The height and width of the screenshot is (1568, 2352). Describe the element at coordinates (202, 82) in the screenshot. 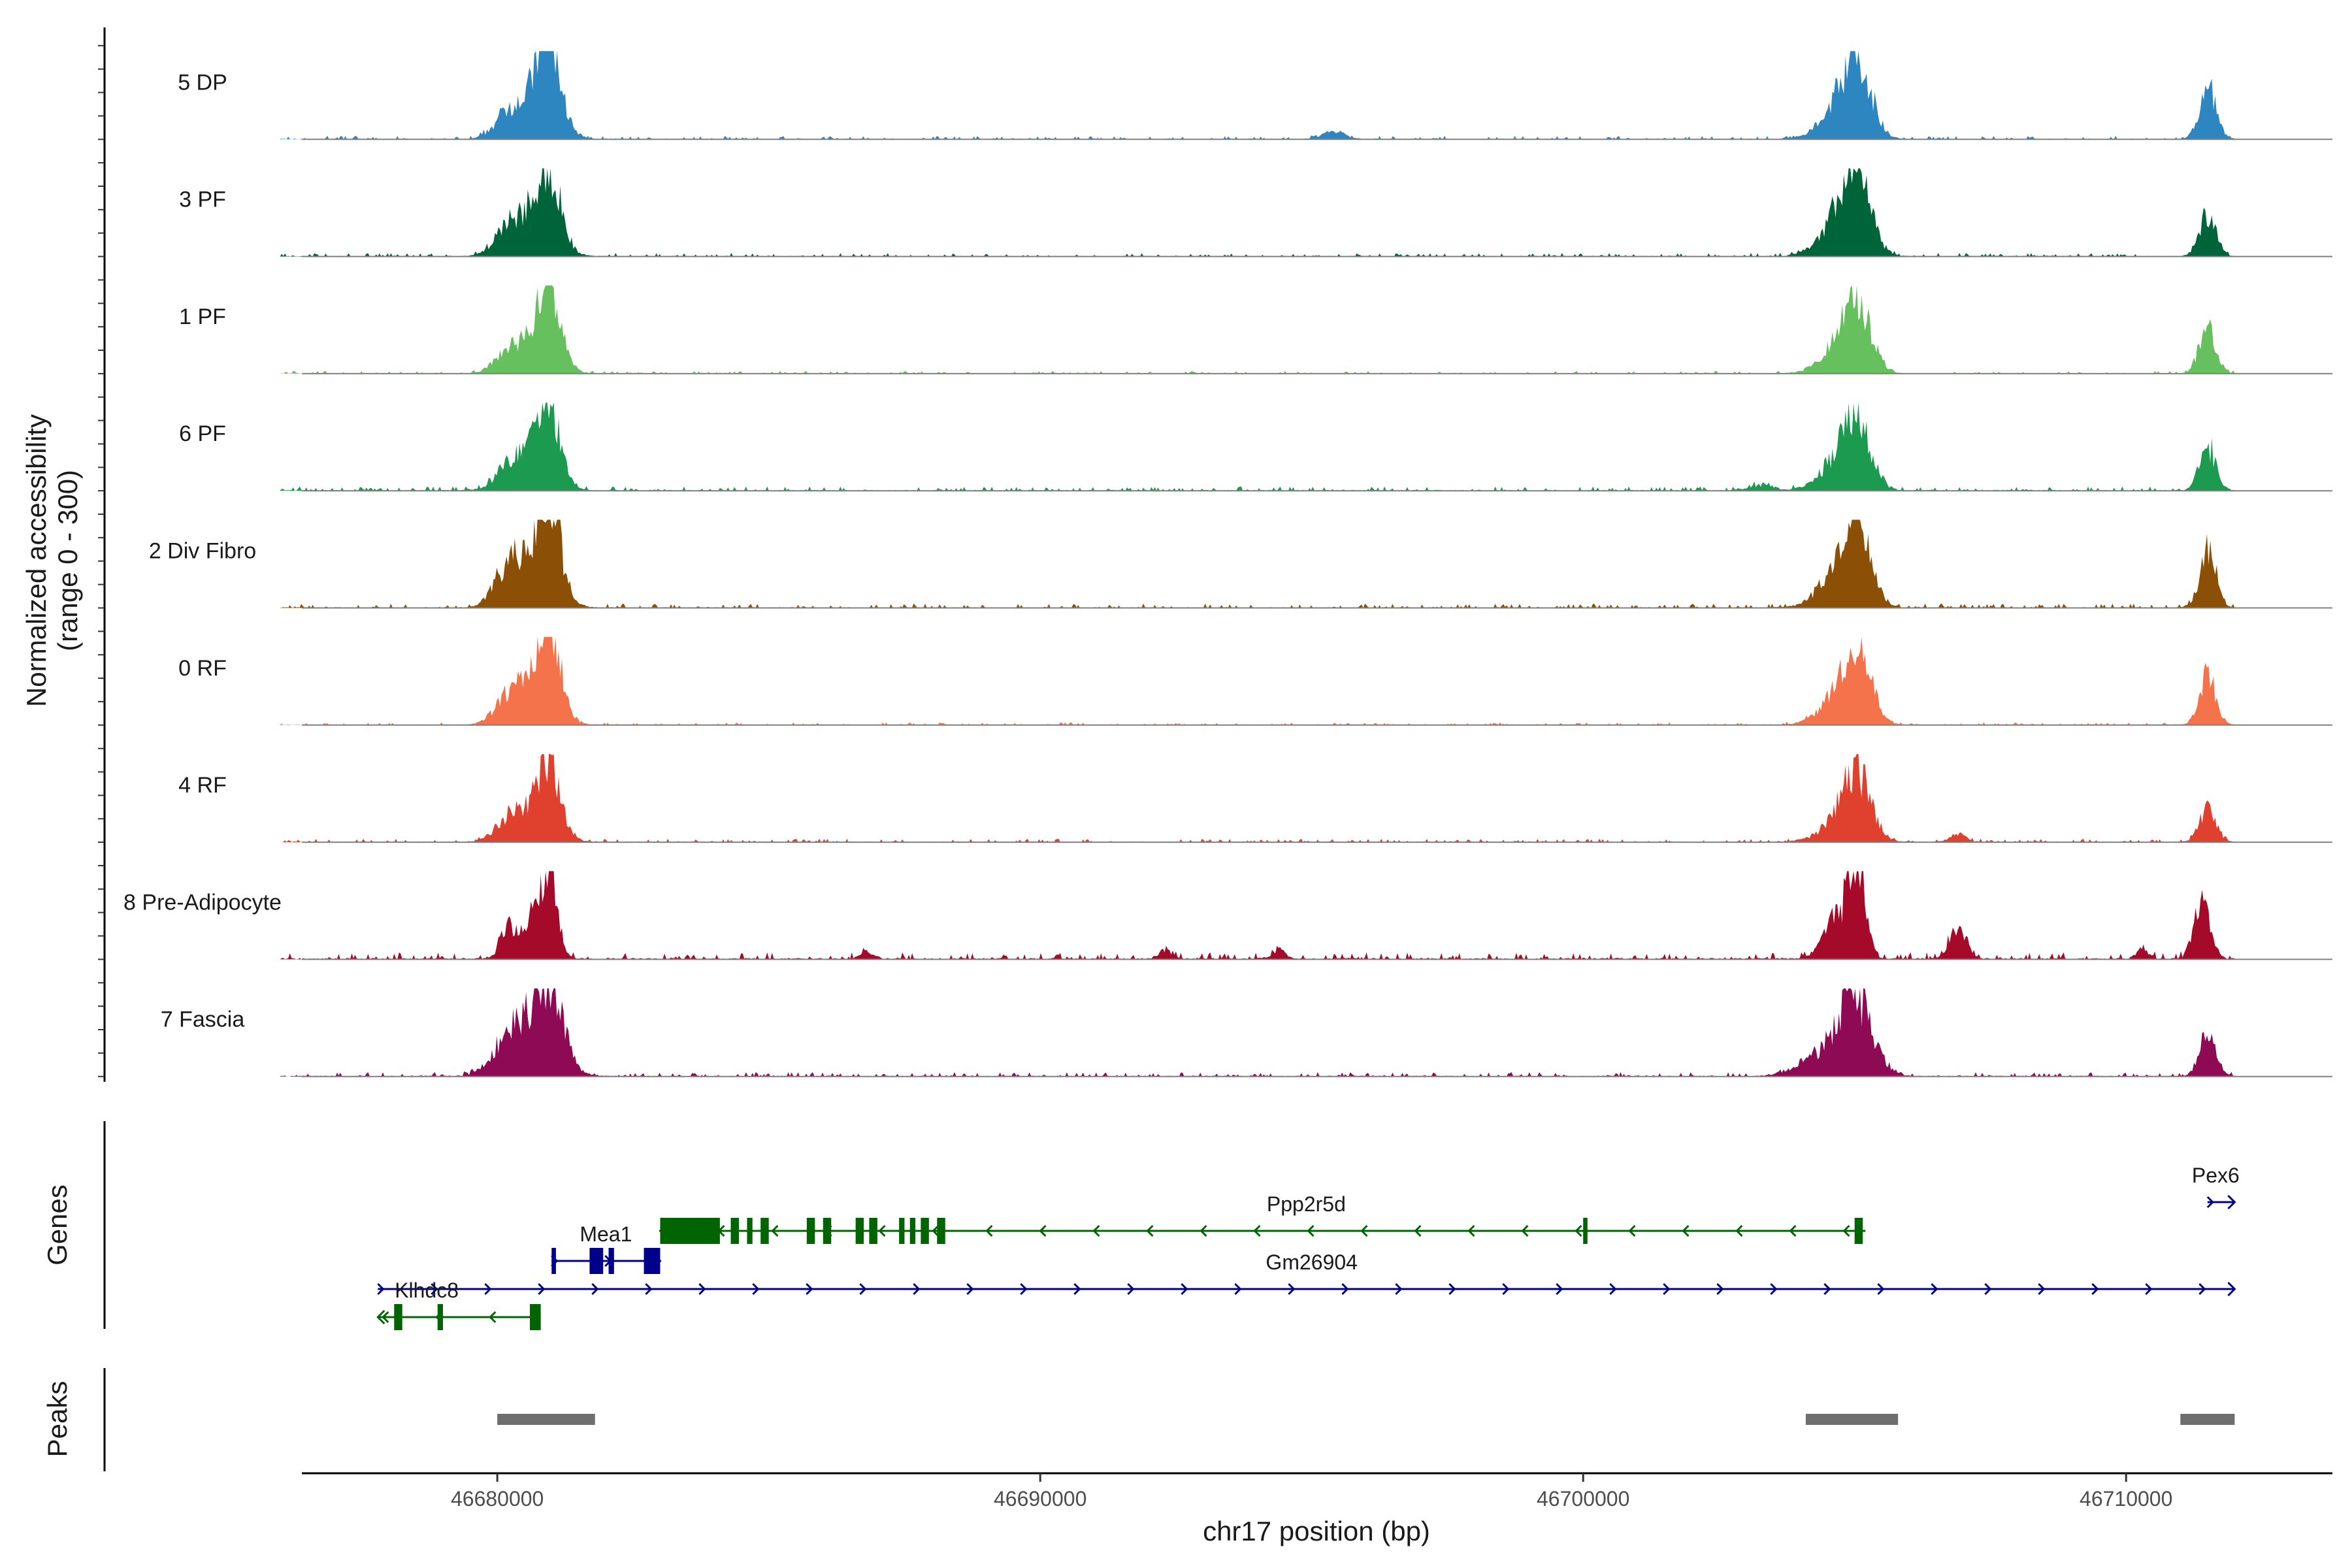

I see `track-label: 5 DP` at that location.